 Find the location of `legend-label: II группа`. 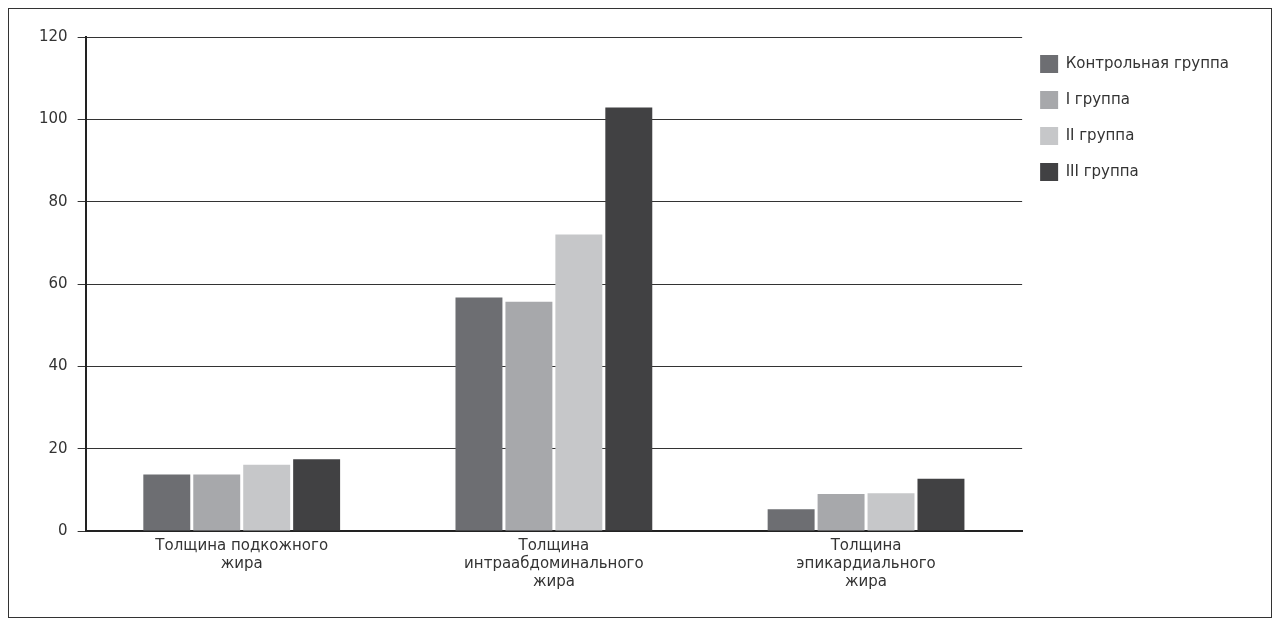

legend-label: II группа is located at coordinates (1100, 134).